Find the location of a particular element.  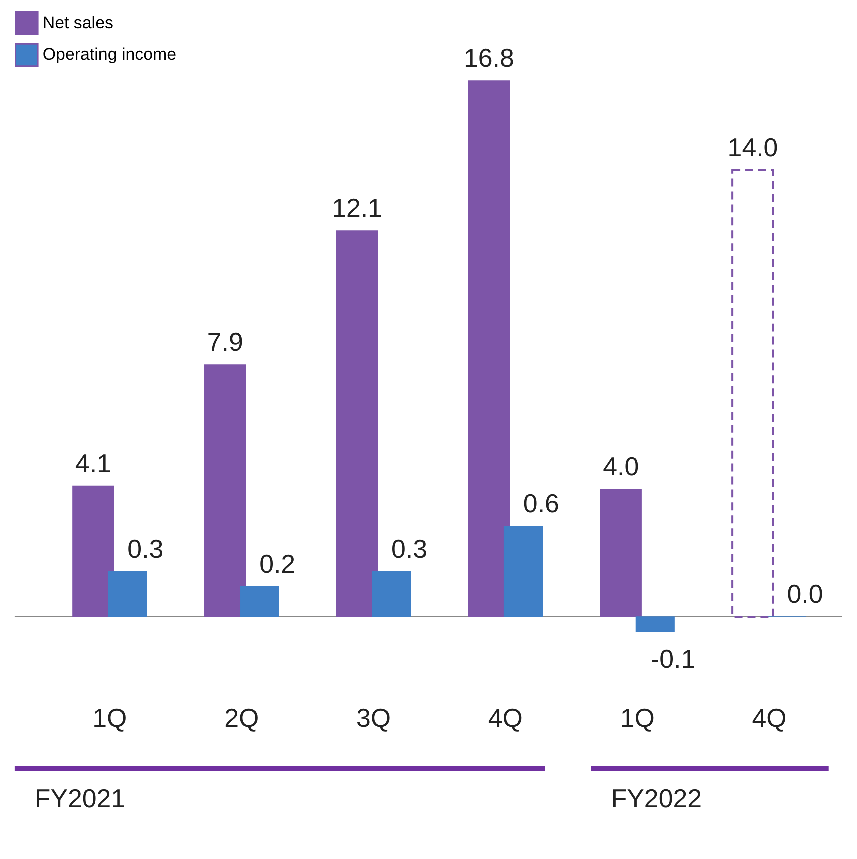

legend-label: Net sales is located at coordinates (78, 22).